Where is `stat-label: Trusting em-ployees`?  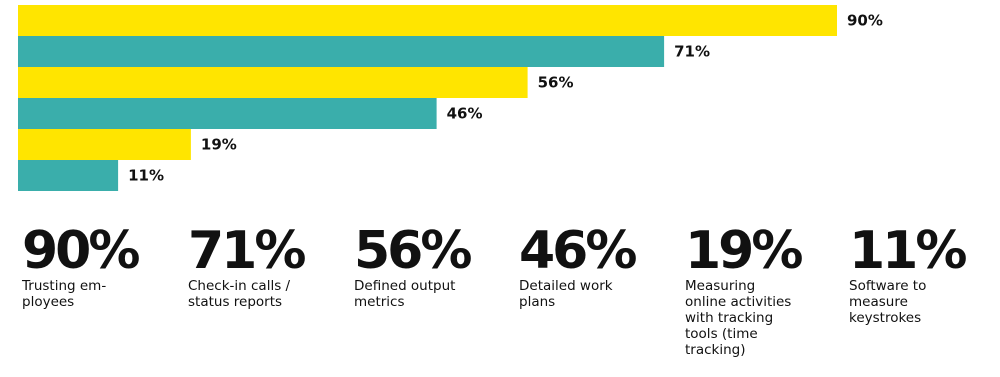
stat-label: Trusting em-ployees is located at coordinates (64, 294).